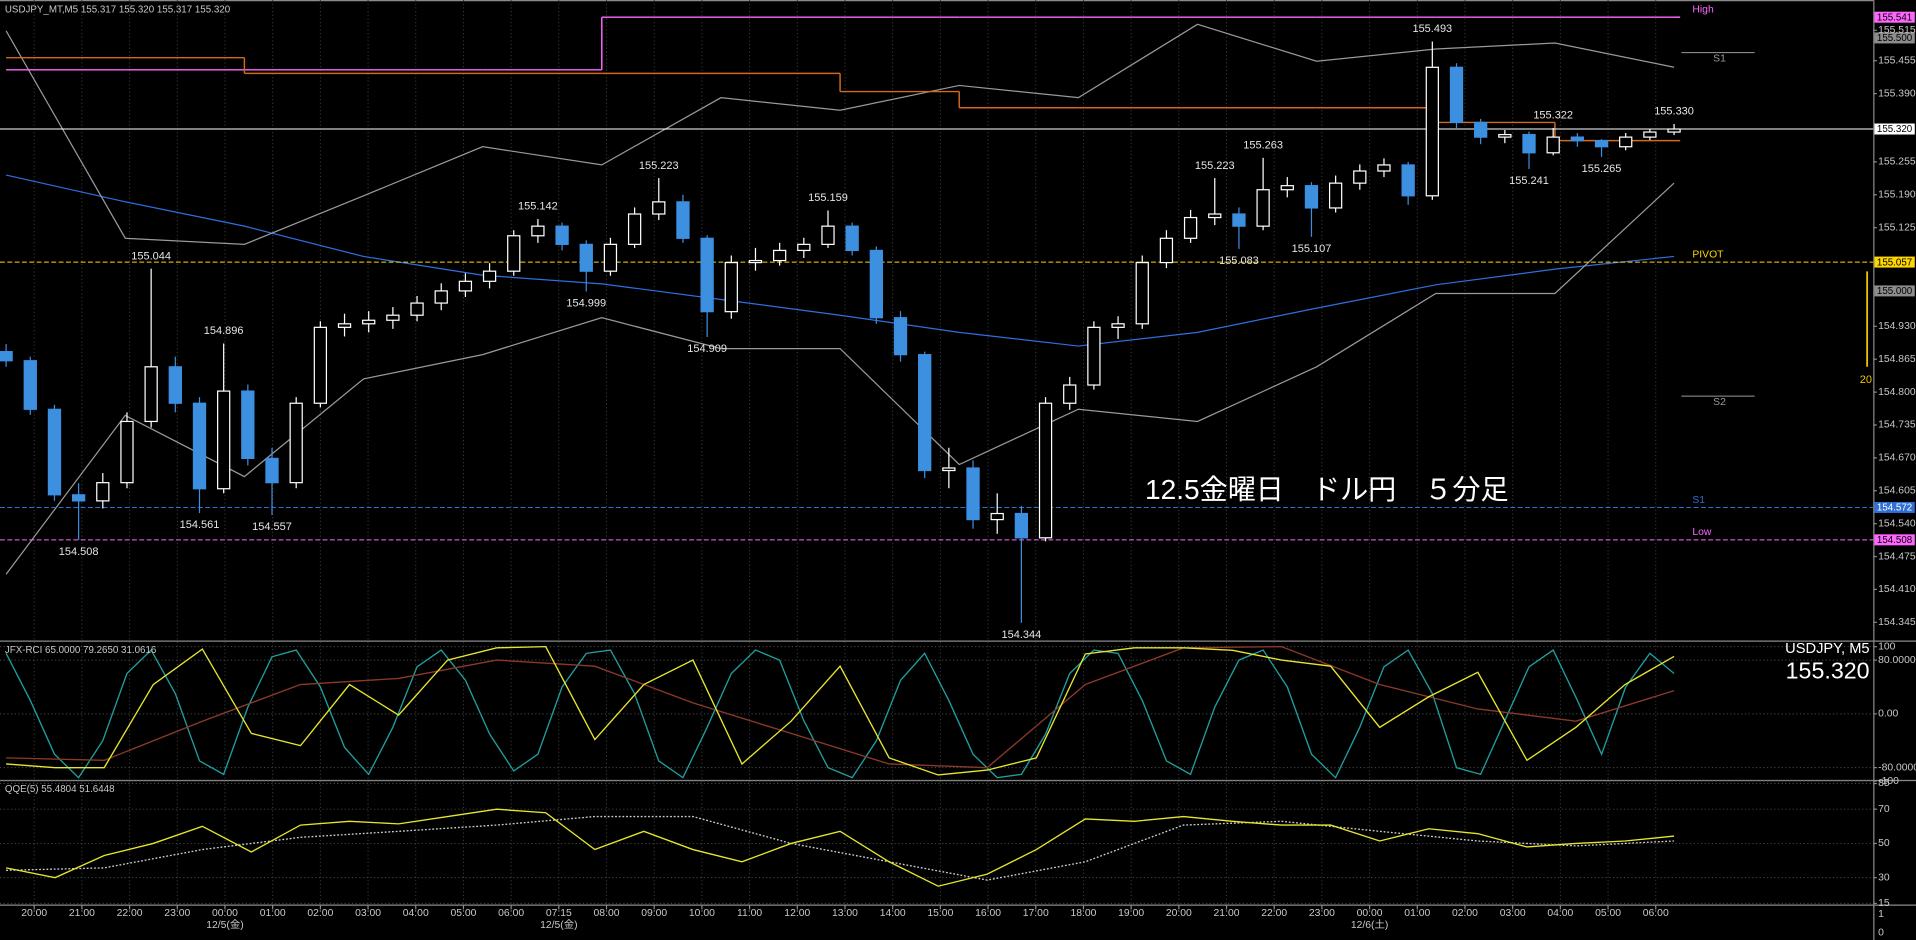 The width and height of the screenshot is (1916, 940). What do you see at coordinates (151, 256) in the screenshot?
I see `peak-label: 155.044` at bounding box center [151, 256].